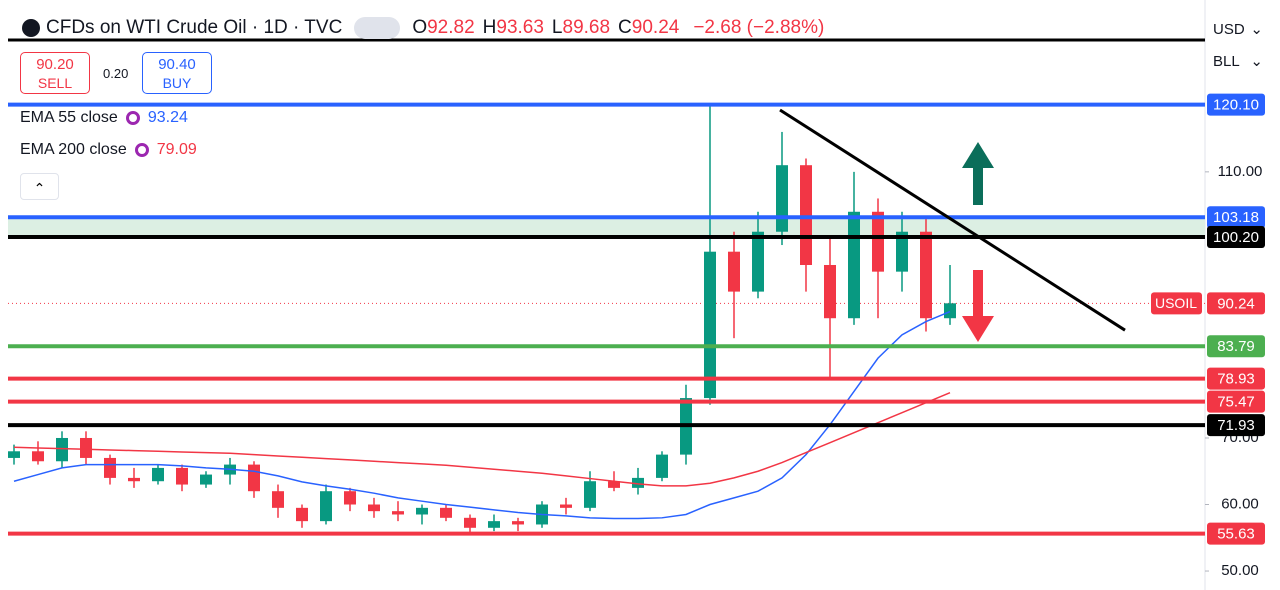 This screenshot has height=590, width=1280. What do you see at coordinates (420, 27) in the screenshot?
I see `ohlc-key: O` at bounding box center [420, 27].